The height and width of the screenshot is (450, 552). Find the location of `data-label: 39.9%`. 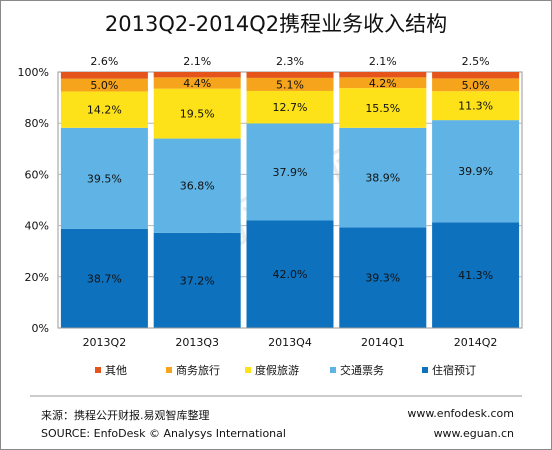

data-label: 39.9% is located at coordinates (475, 171).